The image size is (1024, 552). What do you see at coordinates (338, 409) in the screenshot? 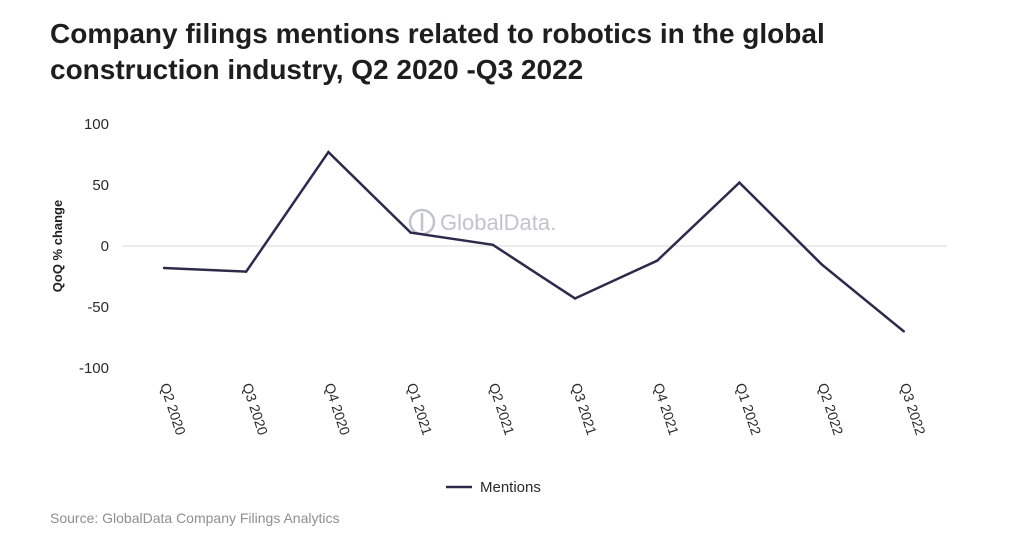
I see `x-tick-label: Q4 2020` at bounding box center [338, 409].